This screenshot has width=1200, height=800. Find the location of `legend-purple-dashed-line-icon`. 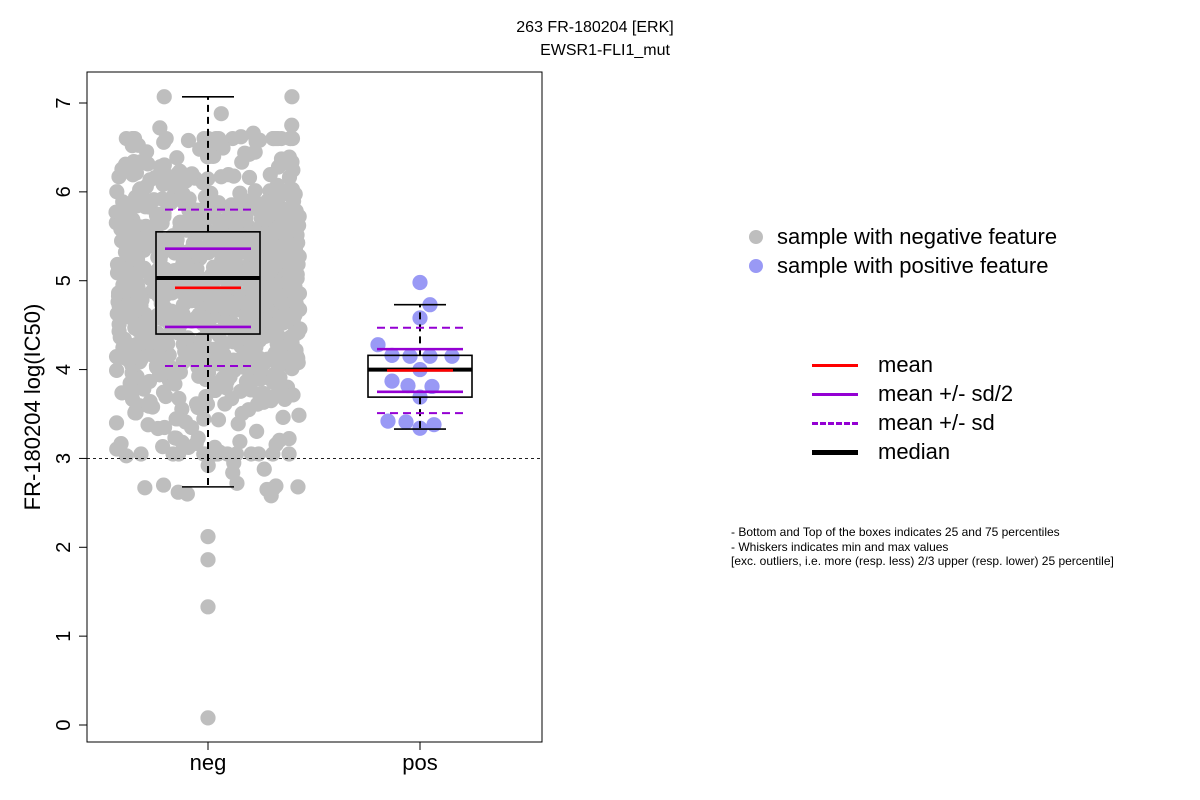

legend-purple-dashed-line-icon is located at coordinates (835, 423).